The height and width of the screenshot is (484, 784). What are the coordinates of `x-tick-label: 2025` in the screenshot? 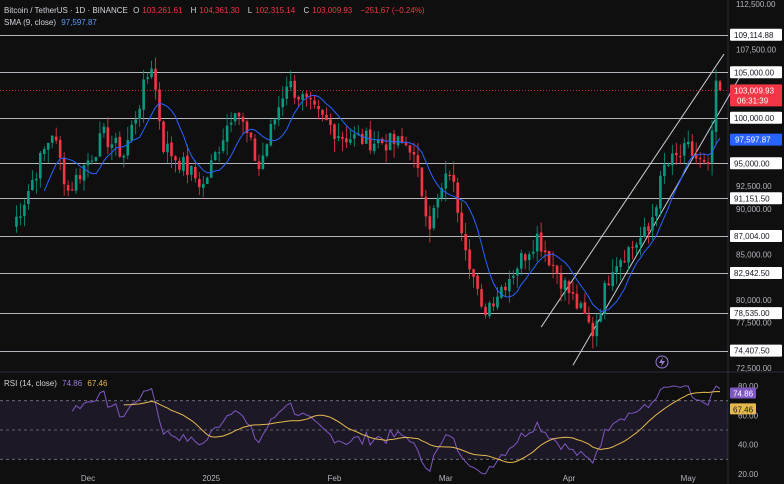 It's located at (211, 478).